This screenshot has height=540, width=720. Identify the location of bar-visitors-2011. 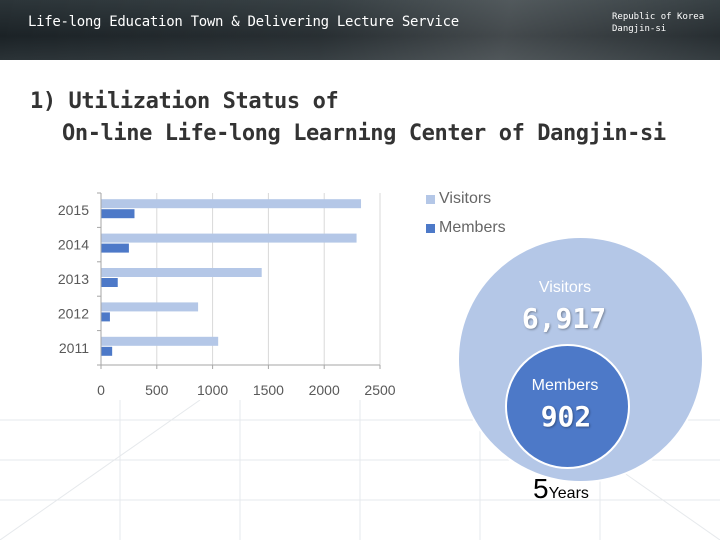
(160, 341).